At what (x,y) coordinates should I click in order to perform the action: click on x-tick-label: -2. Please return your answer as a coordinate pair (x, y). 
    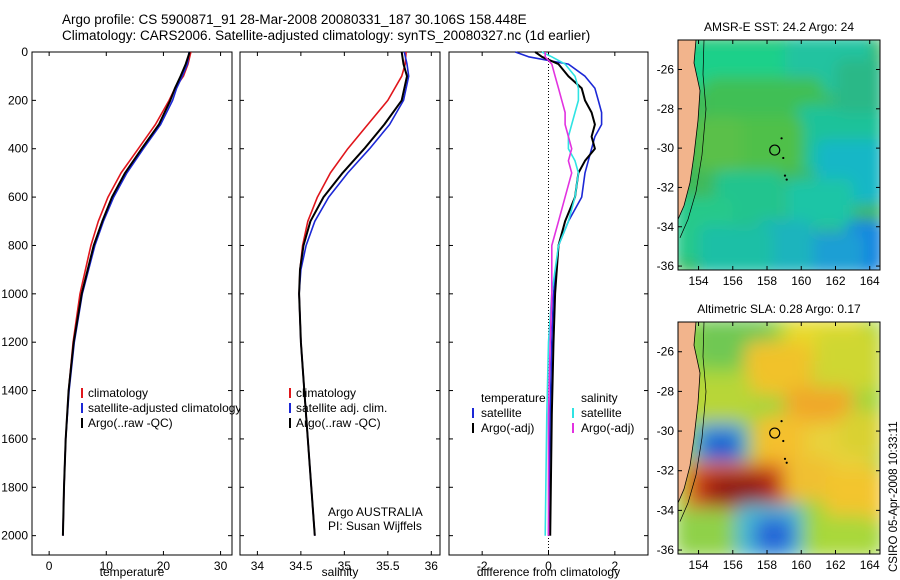
    Looking at the image, I should click on (482, 566).